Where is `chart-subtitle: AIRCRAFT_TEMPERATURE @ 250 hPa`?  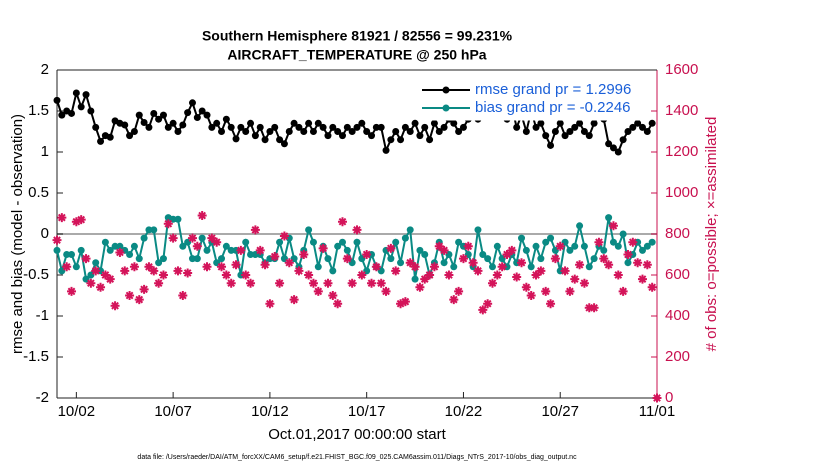 chart-subtitle: AIRCRAFT_TEMPERATURE @ 250 hPa is located at coordinates (356, 55).